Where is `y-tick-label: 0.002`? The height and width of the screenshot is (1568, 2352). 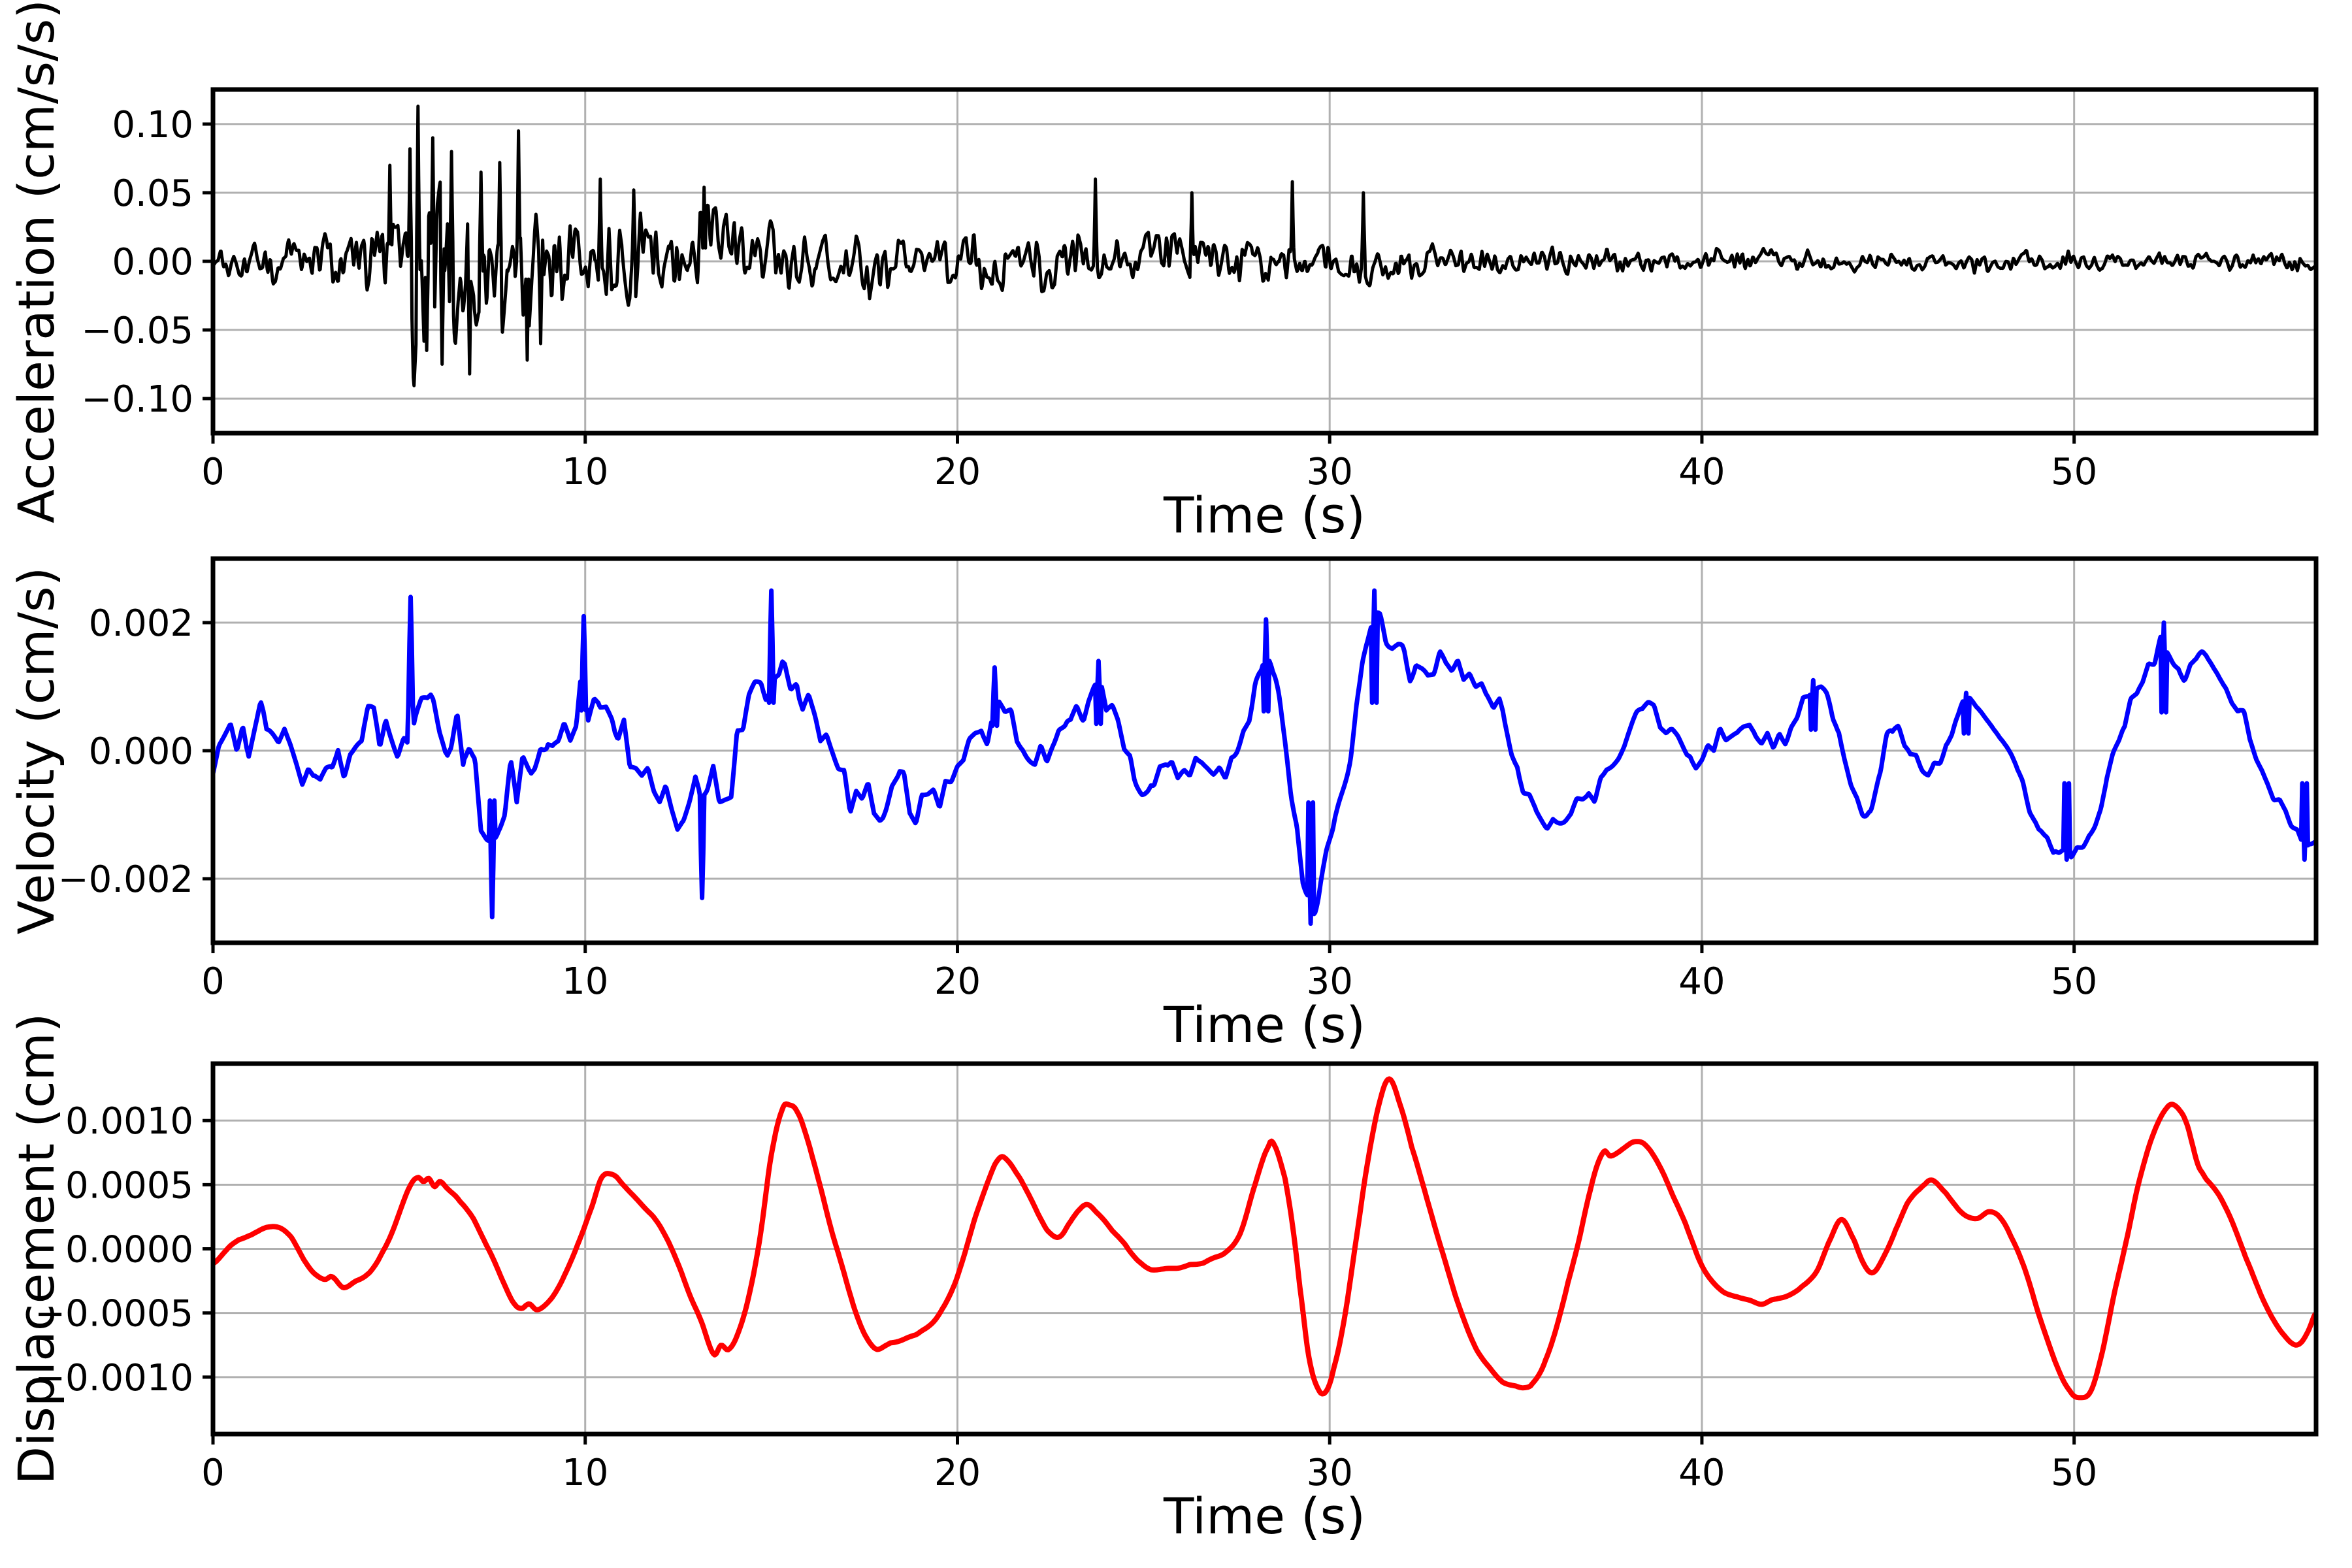 y-tick-label: 0.002 is located at coordinates (141, 623).